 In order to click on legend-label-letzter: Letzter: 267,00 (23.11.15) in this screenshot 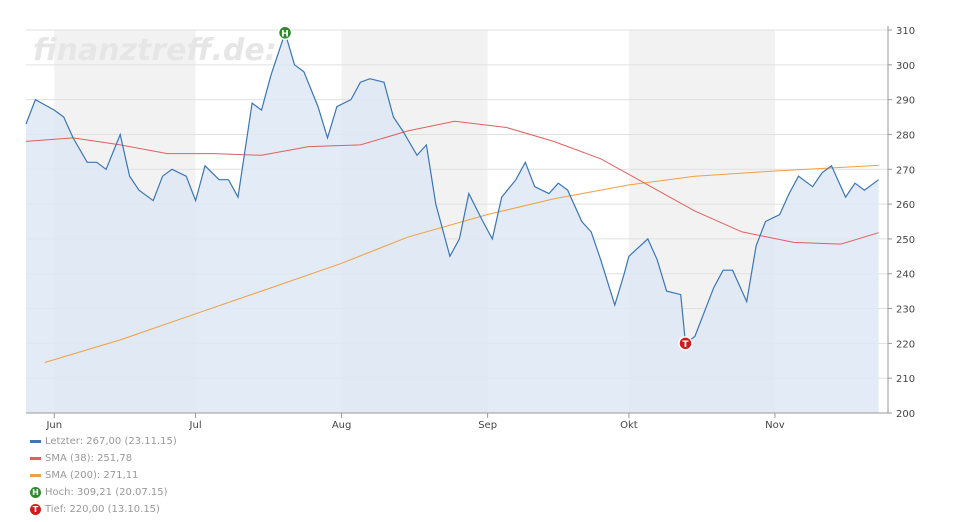, I will do `click(111, 441)`.